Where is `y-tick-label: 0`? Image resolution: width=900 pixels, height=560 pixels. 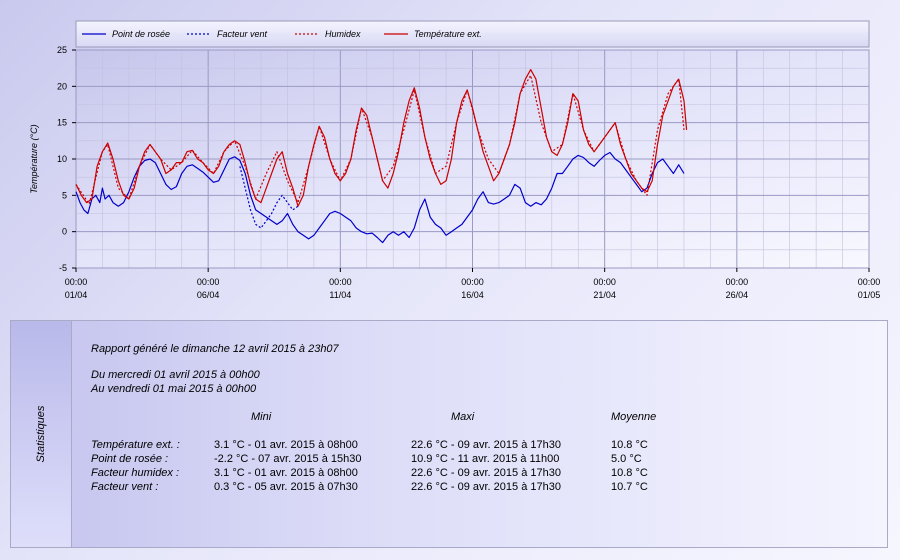
y-tick-label: 0 is located at coordinates (64, 232).